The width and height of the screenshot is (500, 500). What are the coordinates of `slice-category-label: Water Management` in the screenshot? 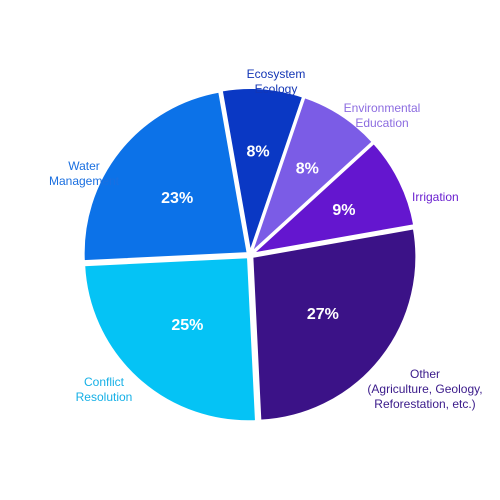 It's located at (84, 173).